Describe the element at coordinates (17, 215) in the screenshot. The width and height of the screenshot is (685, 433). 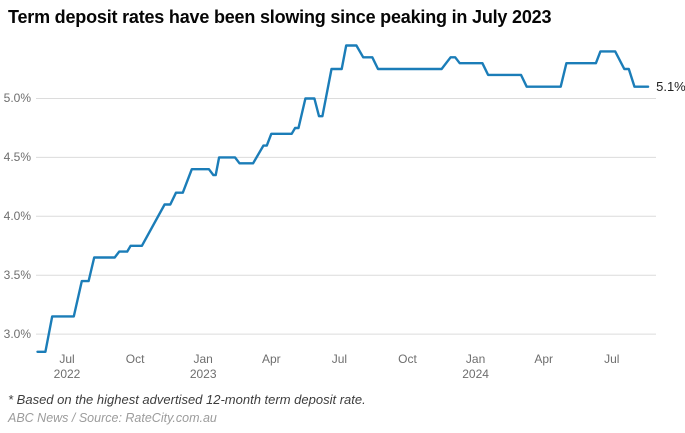
I see `y-tick-label: 4.0%` at that location.